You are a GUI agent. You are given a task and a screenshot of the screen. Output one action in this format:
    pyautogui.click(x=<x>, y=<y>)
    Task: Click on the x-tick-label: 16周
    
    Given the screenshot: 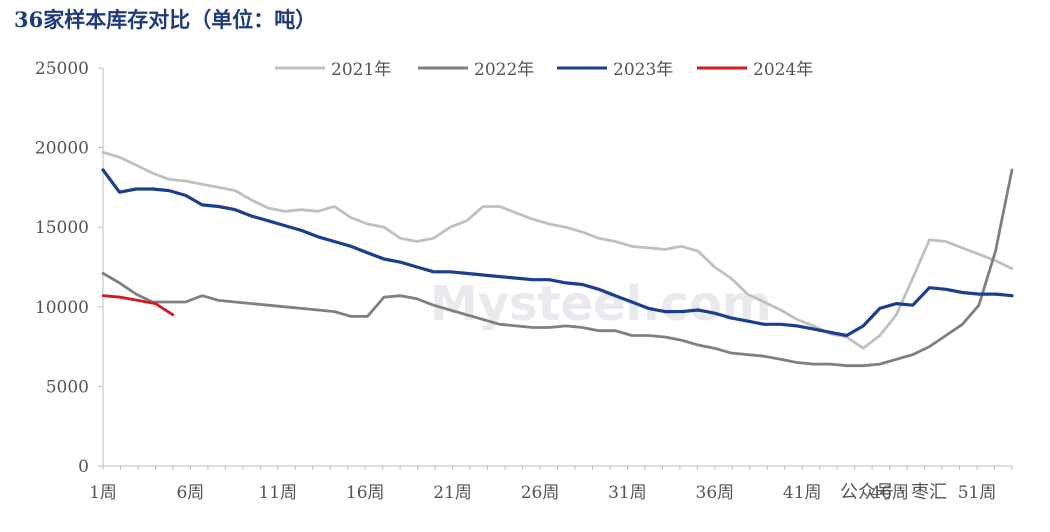 What is the action you would take?
    pyautogui.click(x=365, y=493)
    